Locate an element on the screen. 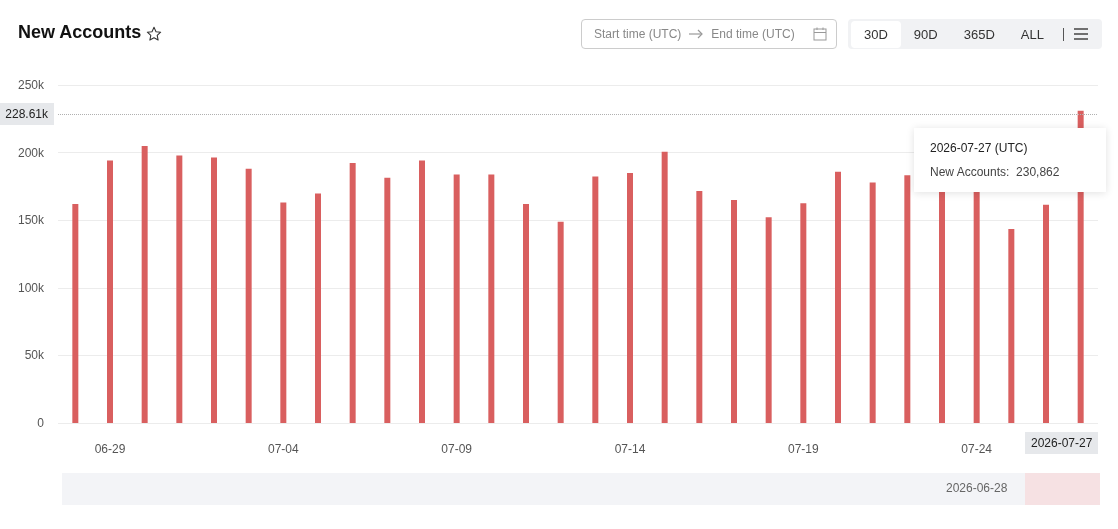 The height and width of the screenshot is (529, 1118). y-tick-label: 150k is located at coordinates (31, 220).